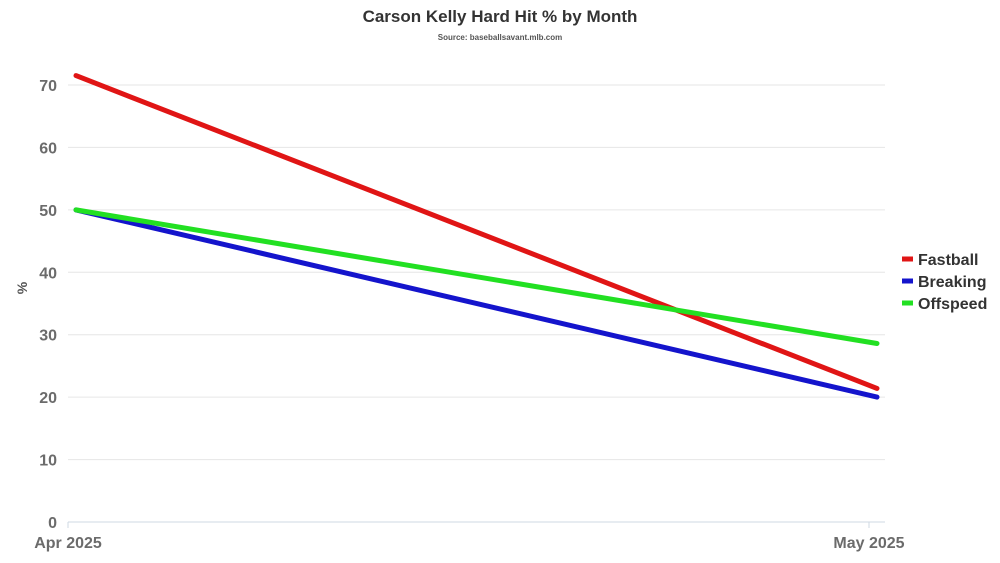 Image resolution: width=1000 pixels, height=563 pixels. I want to click on legend-label-offspeed: Offspeed, so click(952, 304).